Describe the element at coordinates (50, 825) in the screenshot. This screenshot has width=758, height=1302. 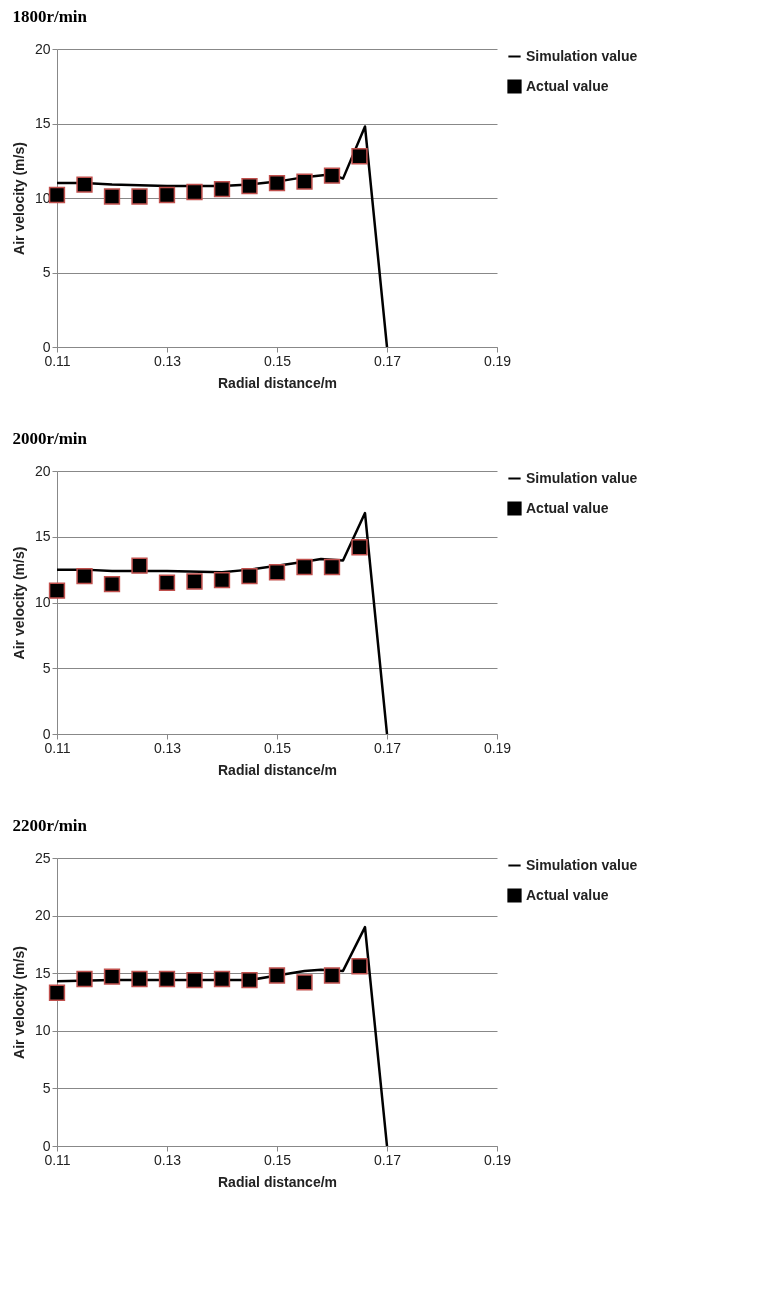
I see `chart-title: 2200r/min` at that location.